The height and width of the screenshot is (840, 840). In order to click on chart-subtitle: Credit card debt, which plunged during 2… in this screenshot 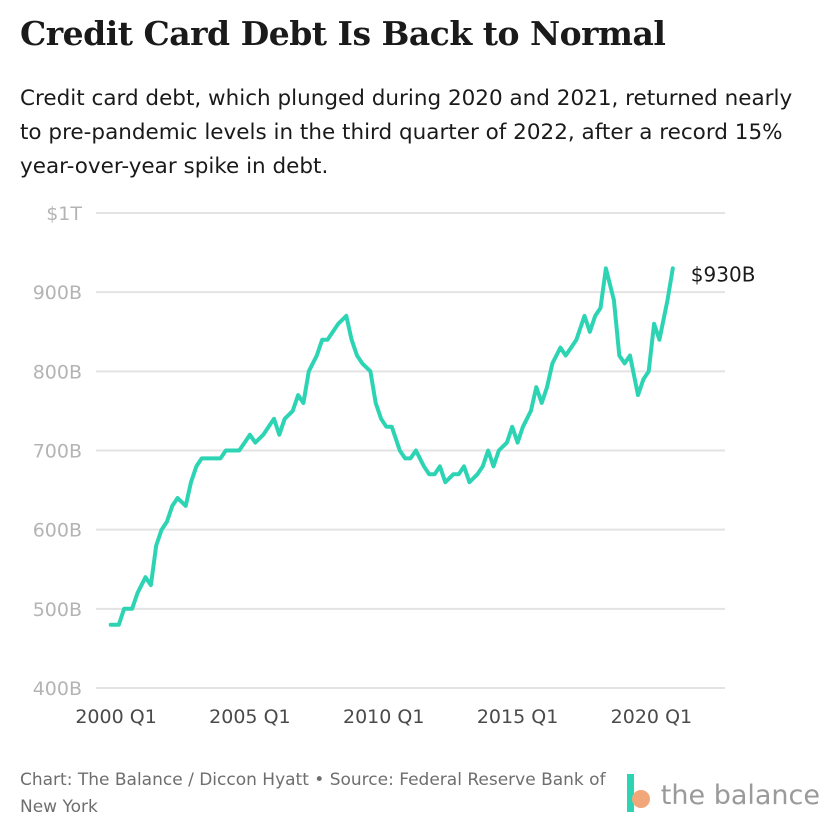, I will do `click(406, 132)`.